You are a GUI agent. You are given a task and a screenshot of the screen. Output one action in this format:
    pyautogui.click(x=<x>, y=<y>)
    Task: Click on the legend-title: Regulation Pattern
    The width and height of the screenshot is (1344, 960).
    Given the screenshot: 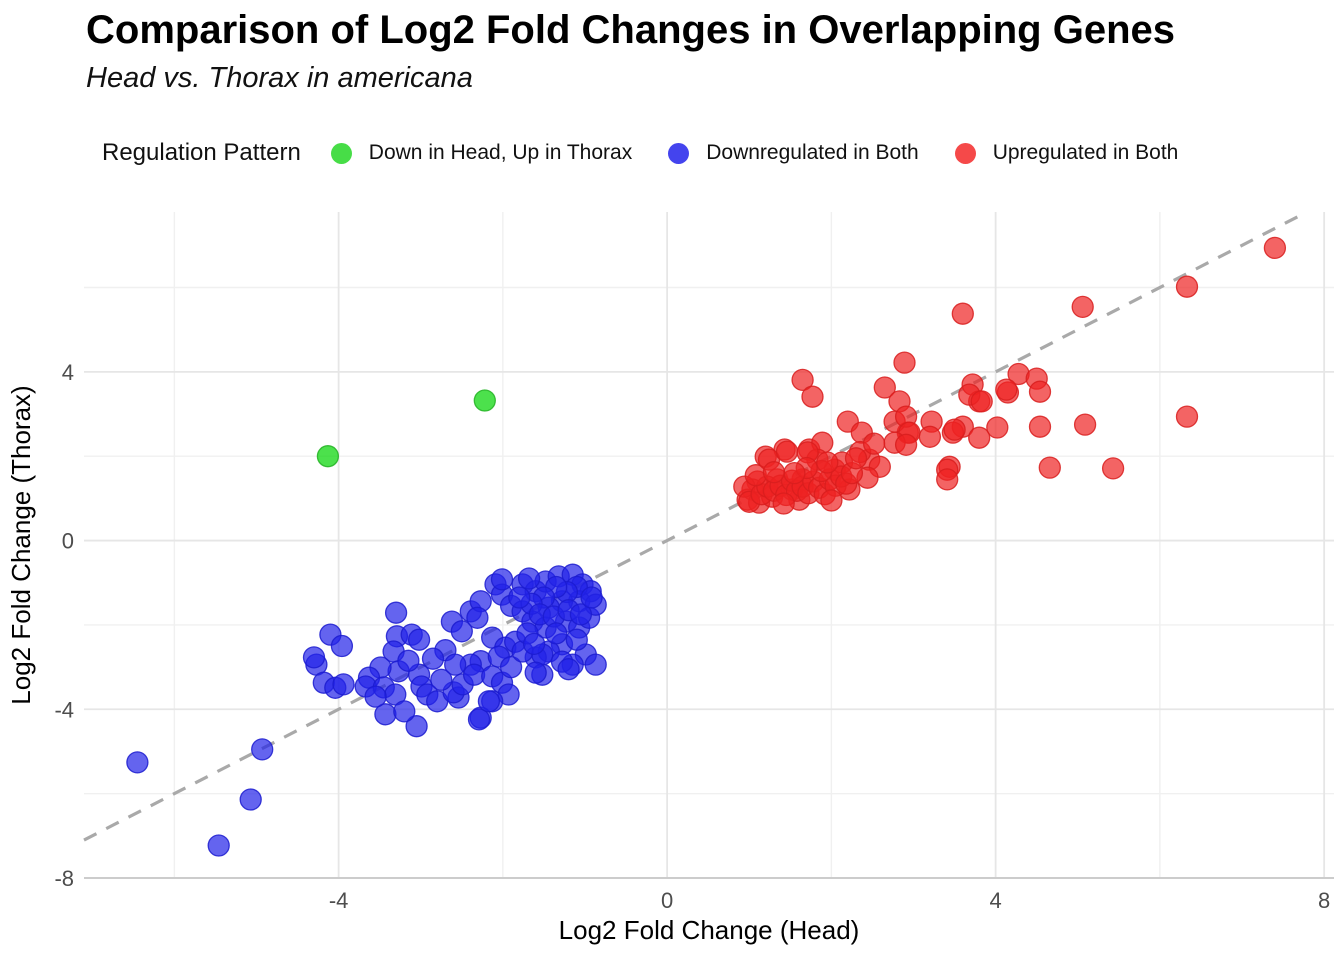 What is the action you would take?
    pyautogui.click(x=201, y=152)
    